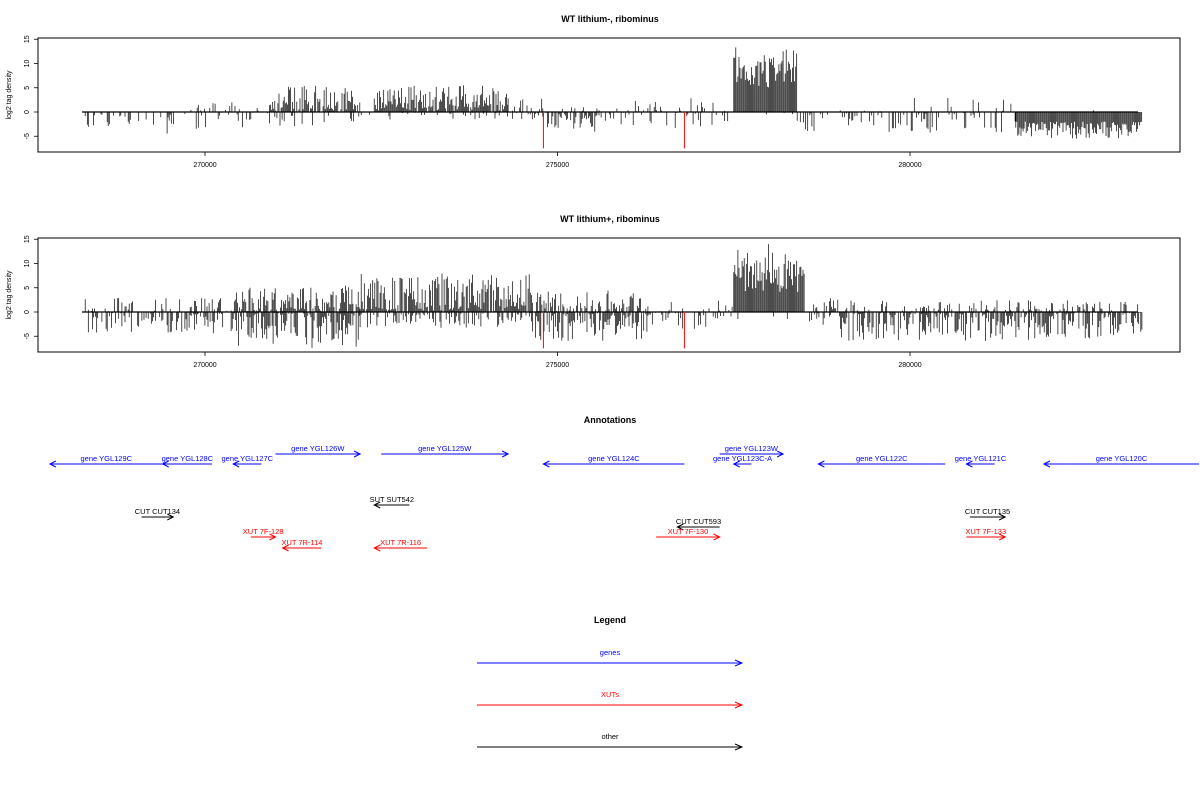  Describe the element at coordinates (188, 458) in the screenshot. I see `feature-label: gene YGL128C` at that location.